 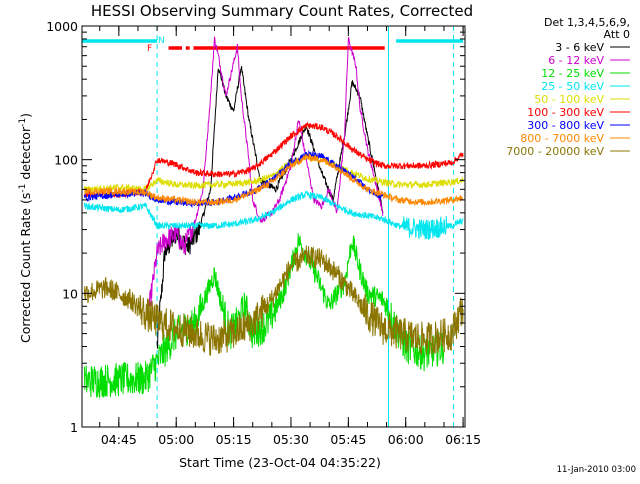 I want to click on legend-label: 12 - 25 keV, so click(x=572, y=73).